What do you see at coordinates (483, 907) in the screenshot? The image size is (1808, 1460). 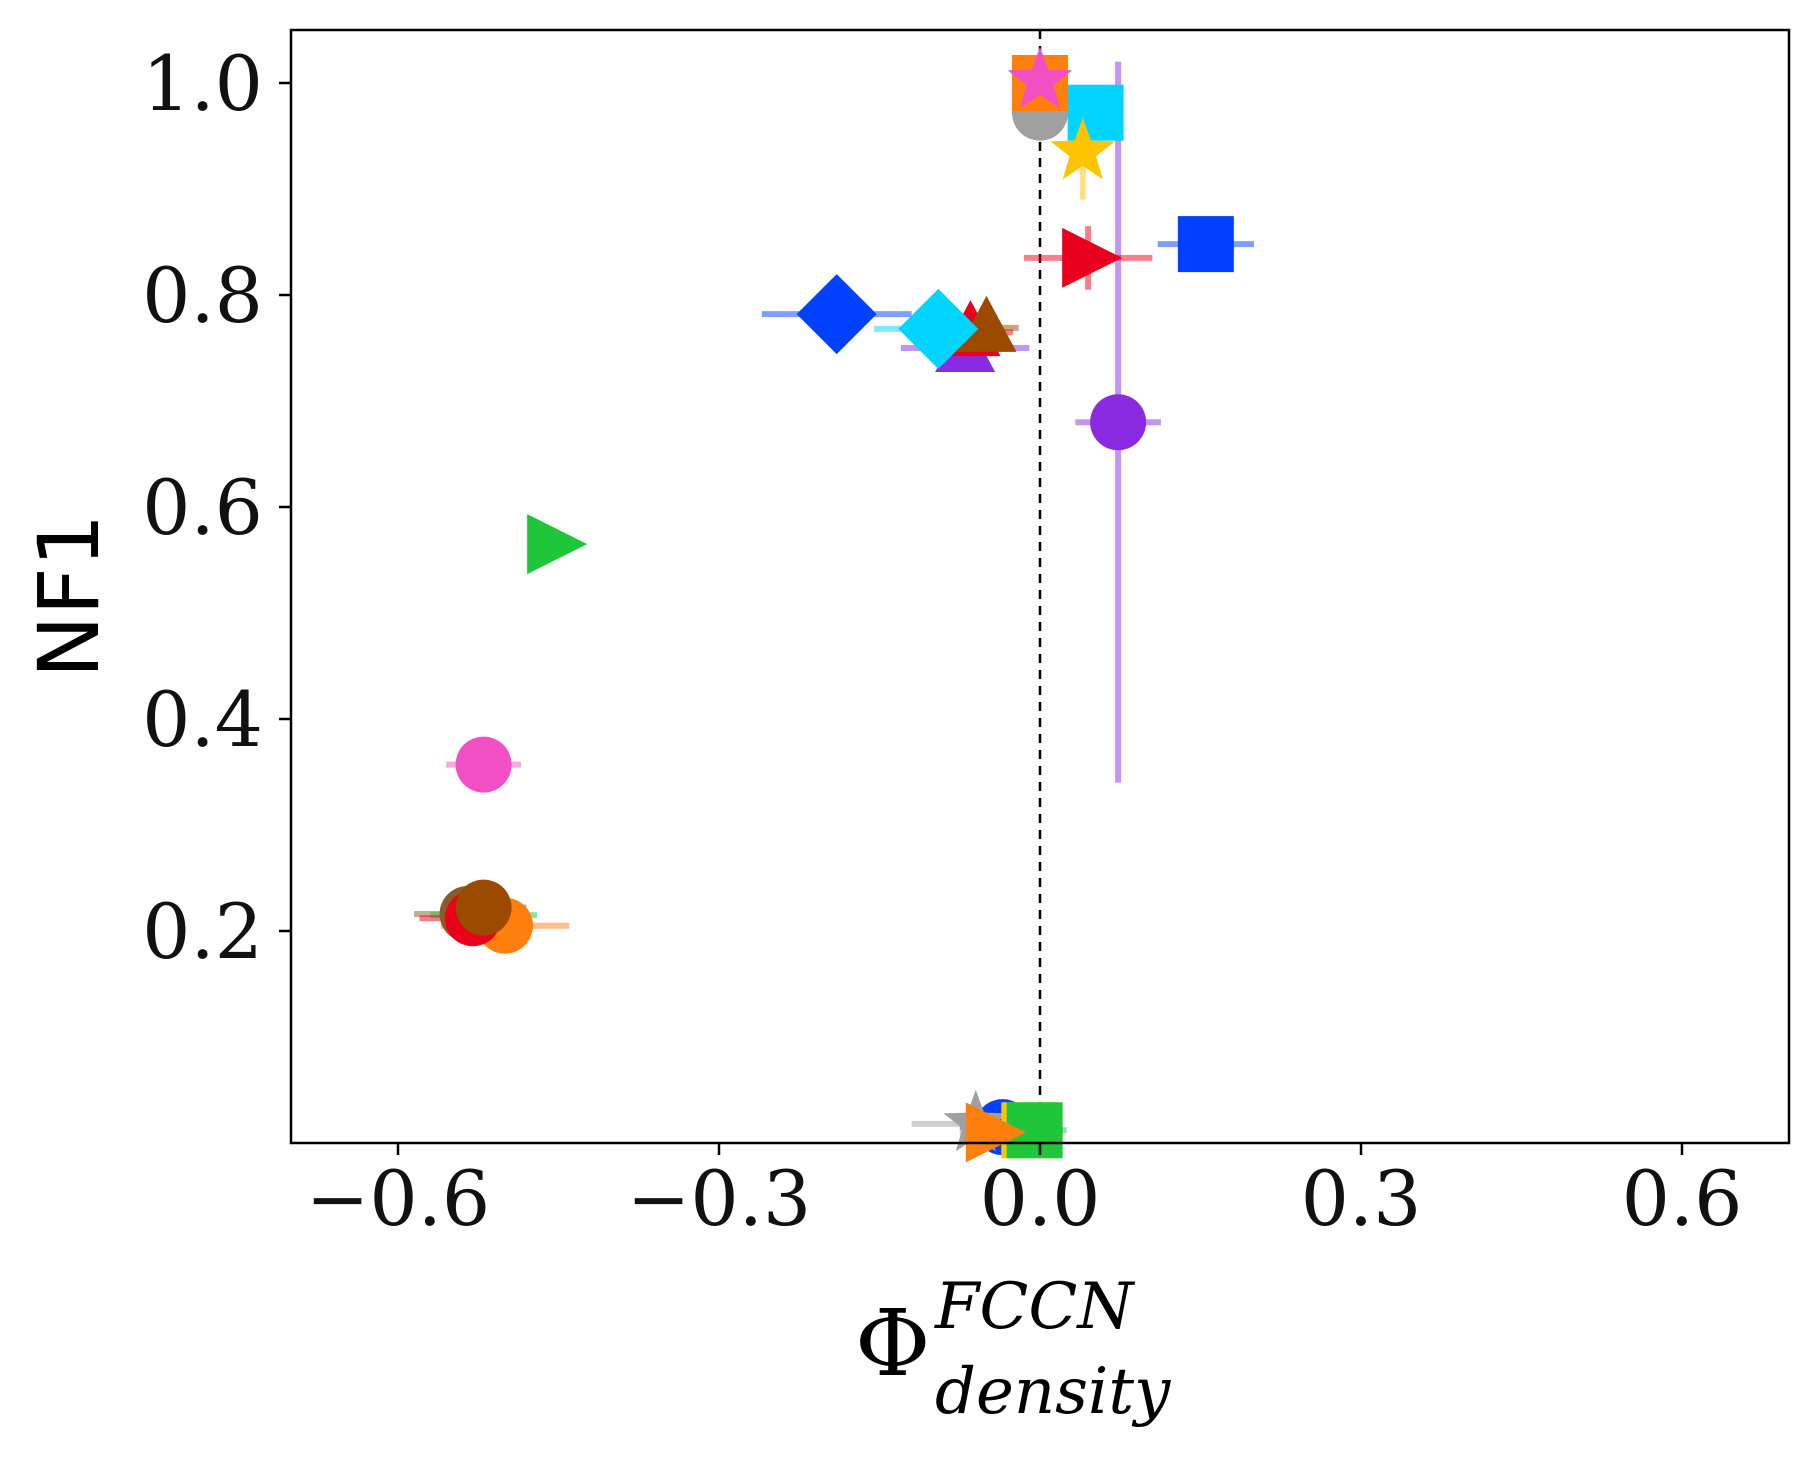 I see `data-point-4-circle` at bounding box center [483, 907].